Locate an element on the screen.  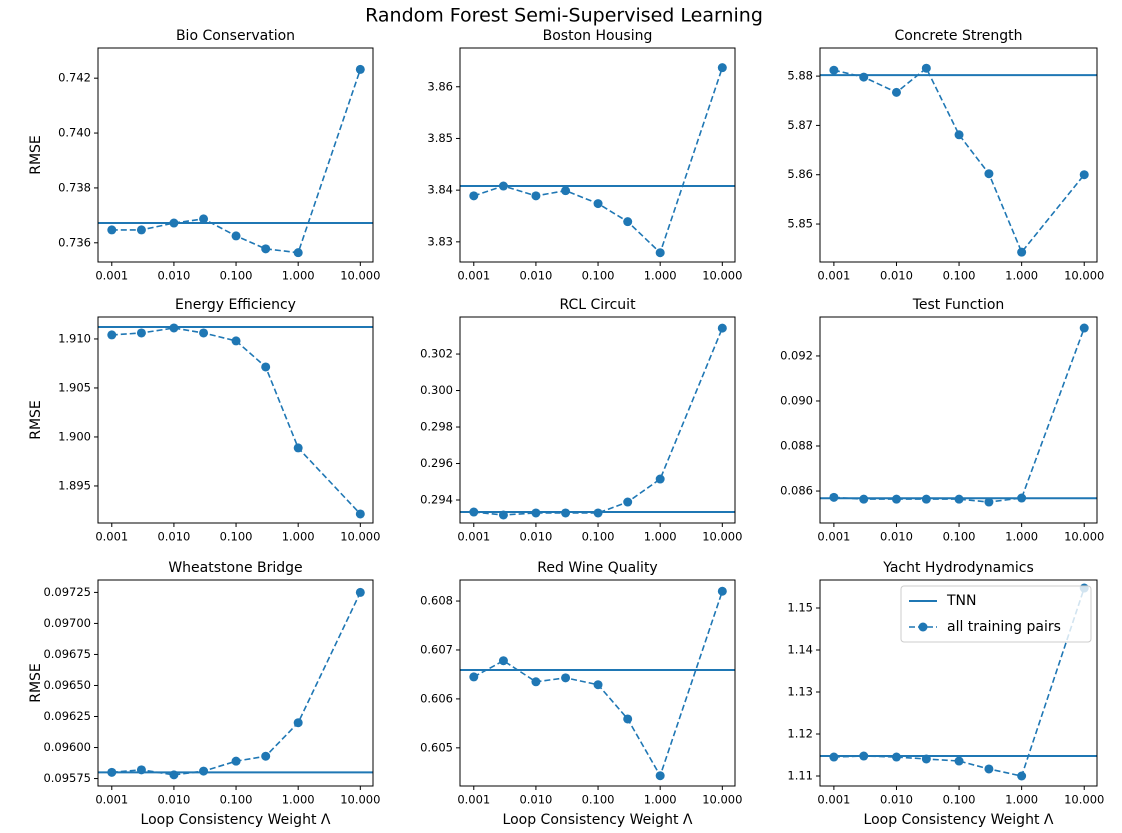
y-tick-label: 0.606 is located at coordinates (436, 698).